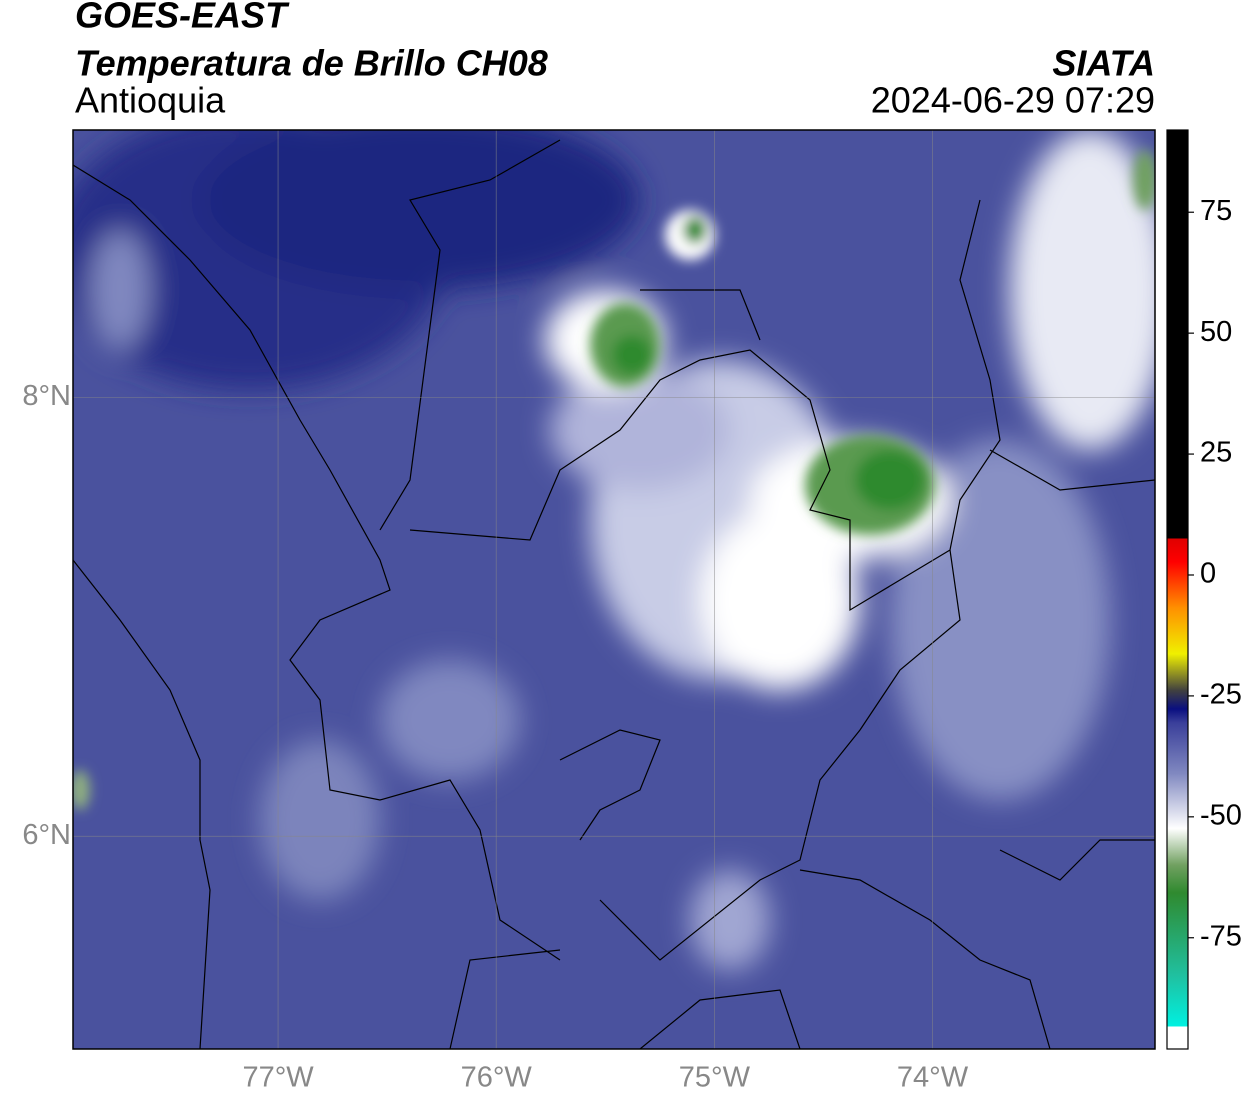 This screenshot has width=1252, height=1099. Describe the element at coordinates (278, 1078) in the screenshot. I see `lon-label: 77°W` at that location.